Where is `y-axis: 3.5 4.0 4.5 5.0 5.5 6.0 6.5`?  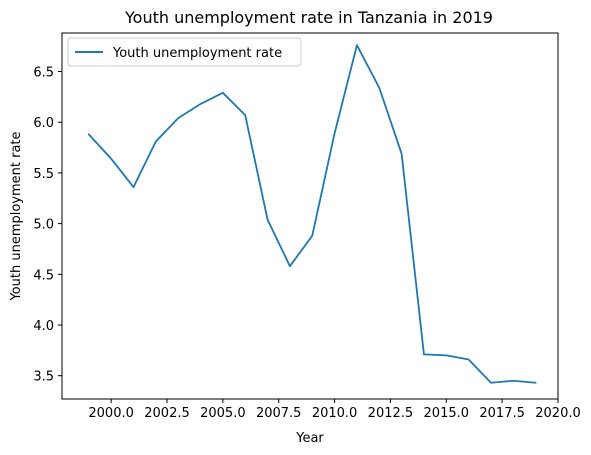 y-axis: 3.5 4.0 4.5 5.0 5.5 6.0 6.5 is located at coordinates (47, 225).